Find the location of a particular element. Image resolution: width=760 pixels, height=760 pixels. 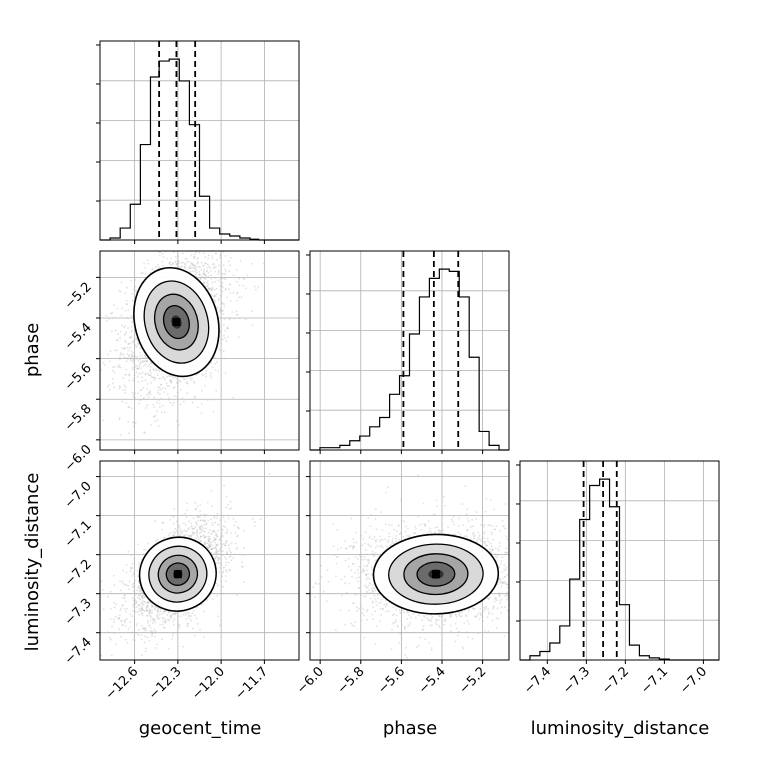

y-tick-label: −7.3 is located at coordinates (78, 612).